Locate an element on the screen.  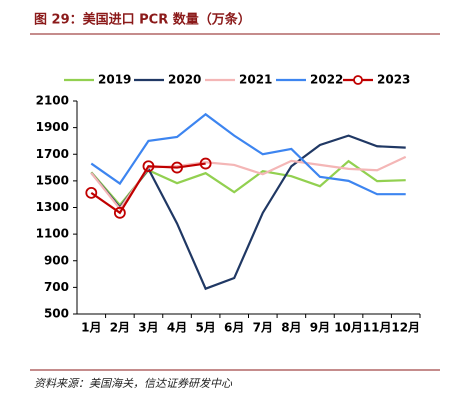
y-tick-label: 900 is located at coordinates (56, 260).